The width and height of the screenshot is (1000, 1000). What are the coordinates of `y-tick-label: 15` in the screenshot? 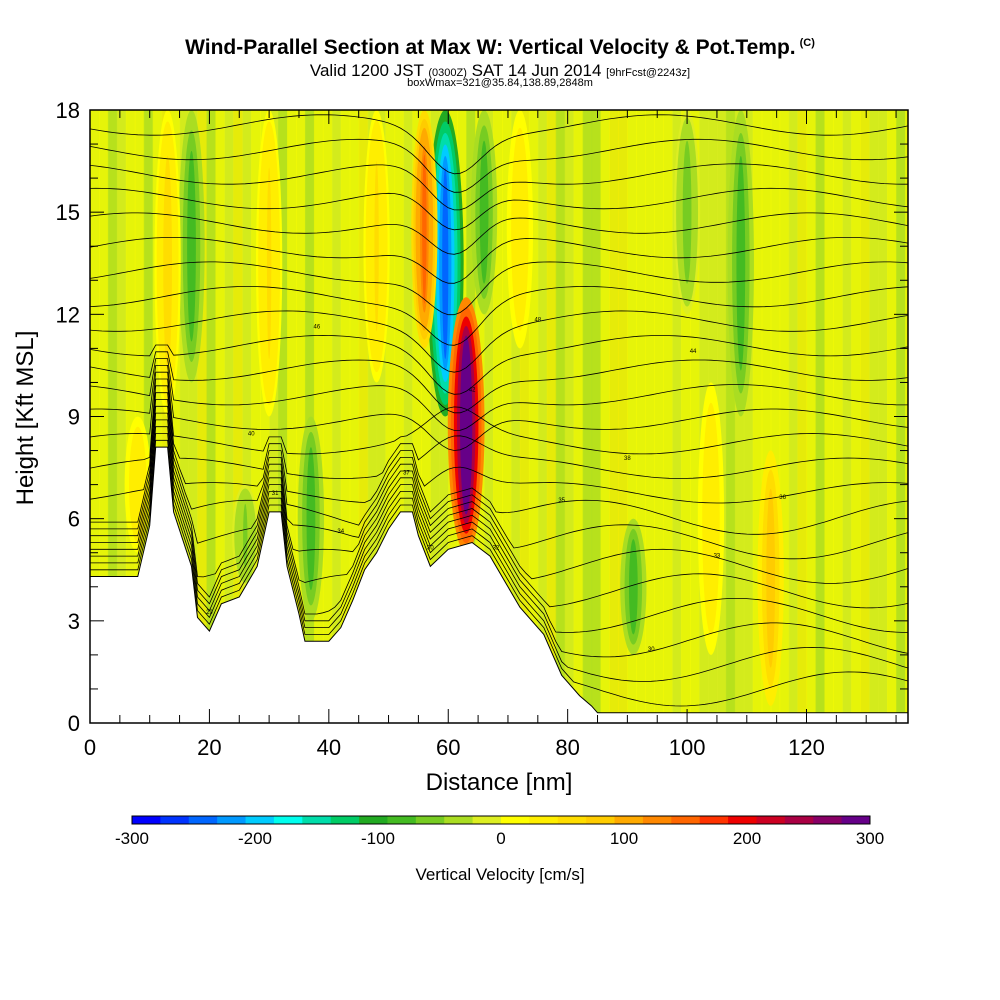 It's located at (68, 212).